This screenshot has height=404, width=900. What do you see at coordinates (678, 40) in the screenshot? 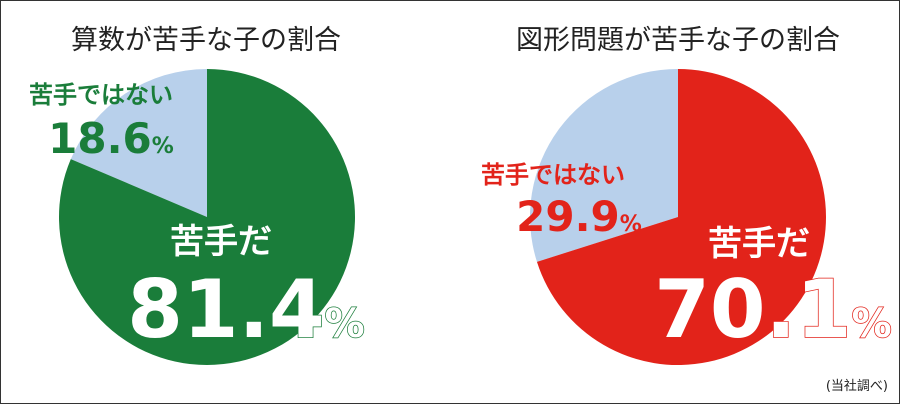
I see `chart-title-geometry: 図形問題が苦手な子の割合` at bounding box center [678, 40].